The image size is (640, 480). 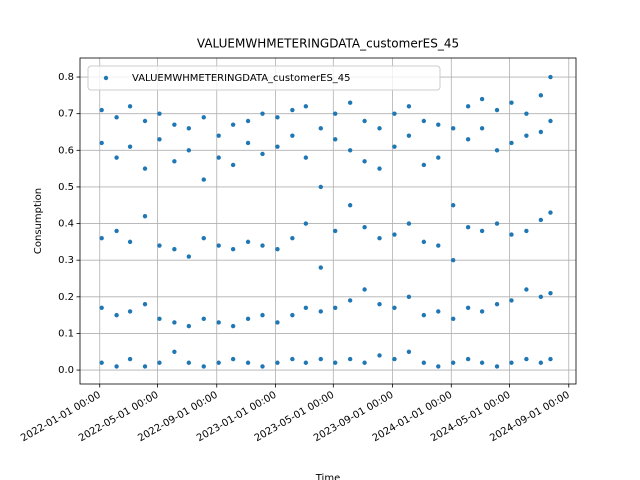 I want to click on y-tick-label: 0.5, so click(x=66, y=187).